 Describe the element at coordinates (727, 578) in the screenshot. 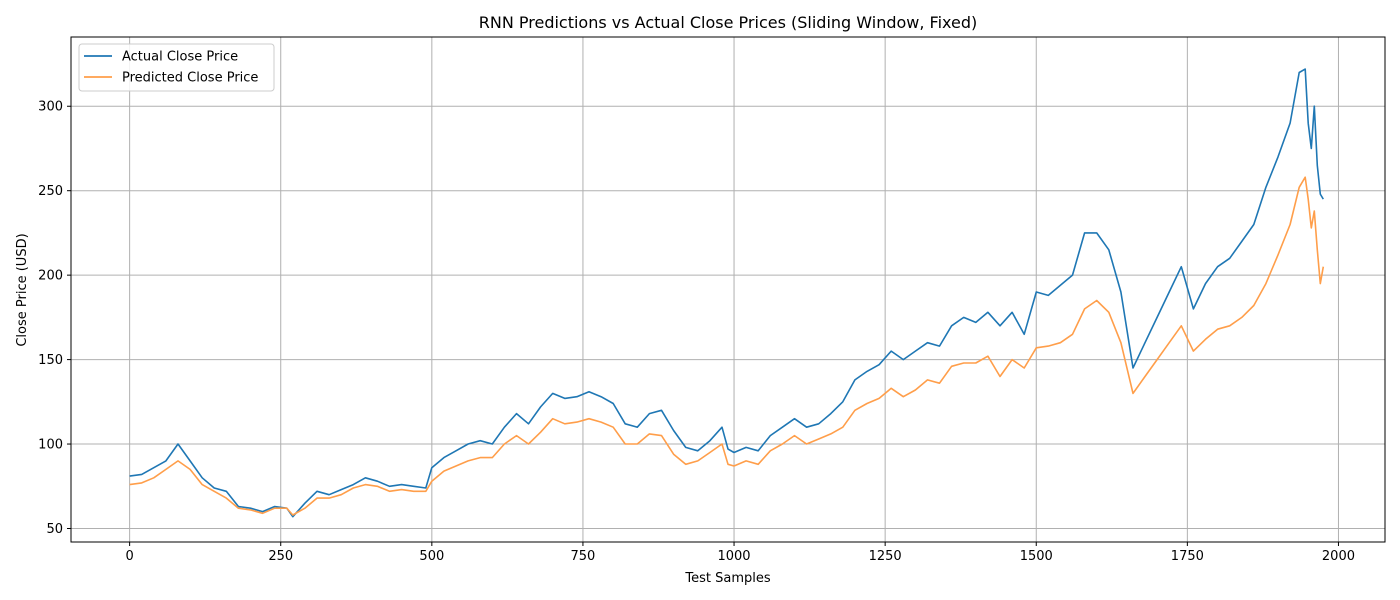

I see `x-axis-title: Test Samples` at that location.